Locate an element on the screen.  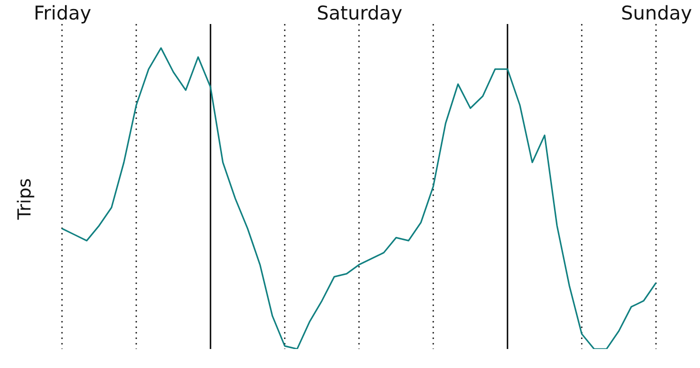
y-axis-title: Trips is located at coordinates (25, 199).